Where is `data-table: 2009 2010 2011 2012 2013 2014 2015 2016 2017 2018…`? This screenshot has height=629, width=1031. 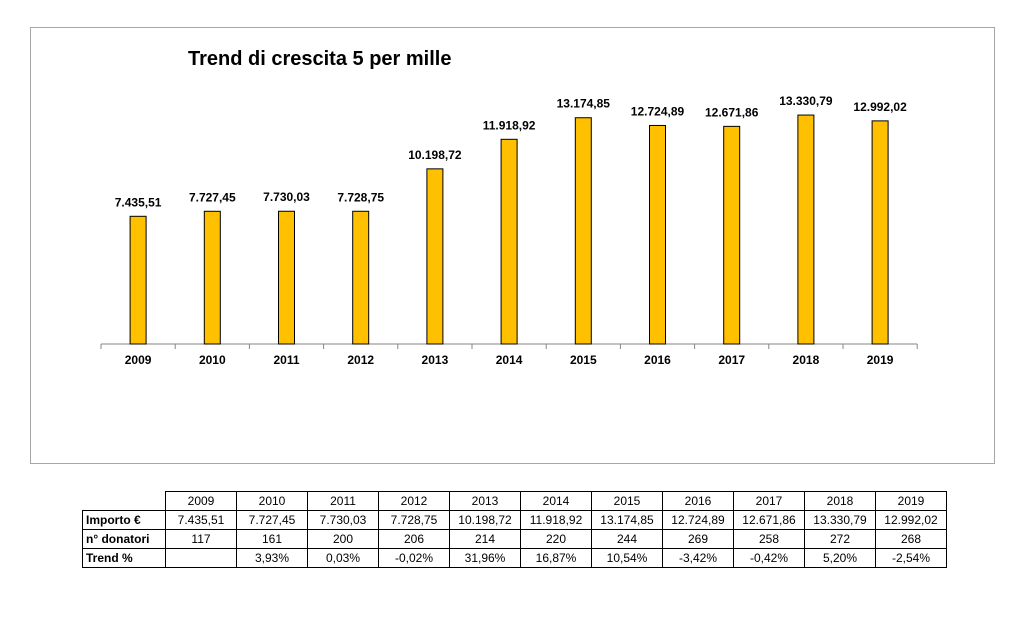 data-table: 2009 2010 2011 2012 2013 2014 2015 2016 2017 2018… is located at coordinates (514, 529).